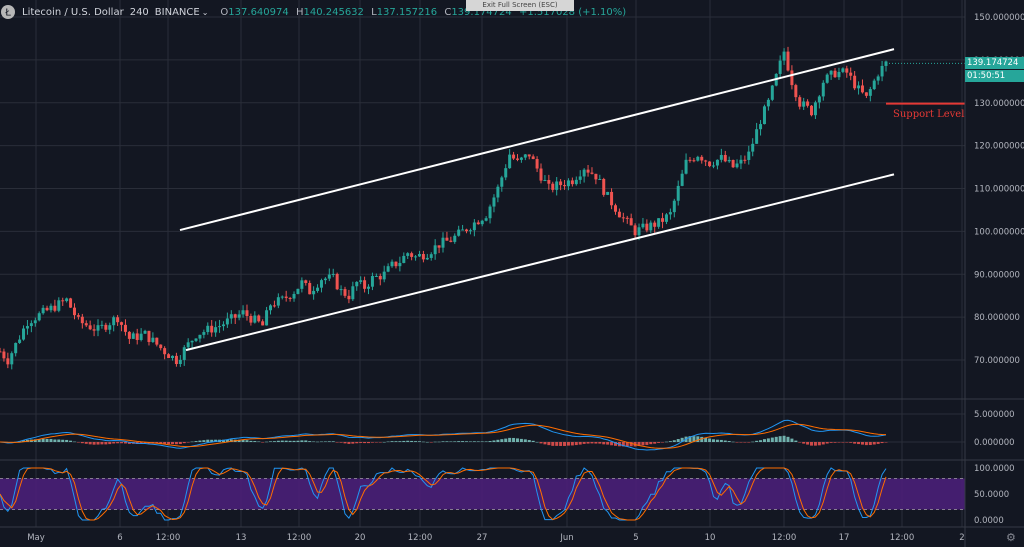  What do you see at coordinates (420, 538) in the screenshot?
I see `x-tick-label: 12:00` at bounding box center [420, 538].